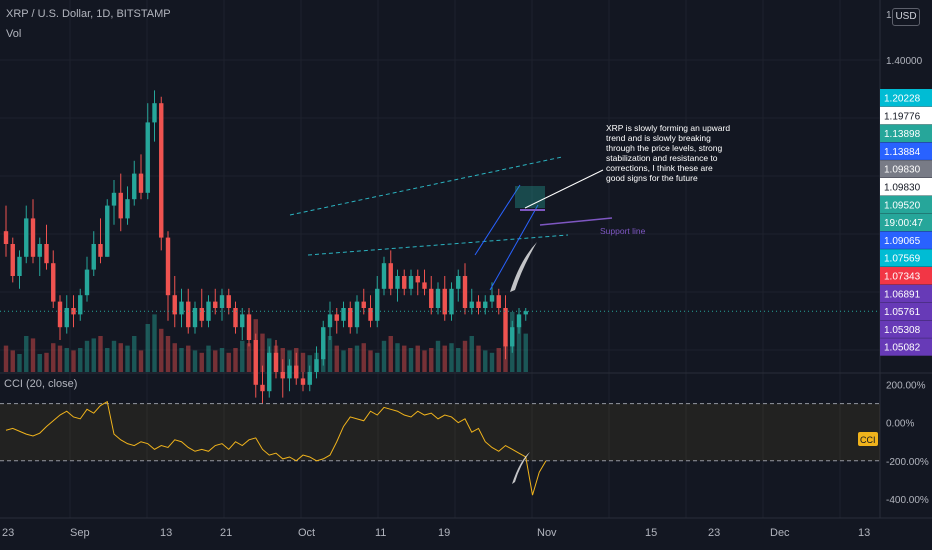 The image size is (932, 550). I want to click on channel-upper-line, so click(426, 186).